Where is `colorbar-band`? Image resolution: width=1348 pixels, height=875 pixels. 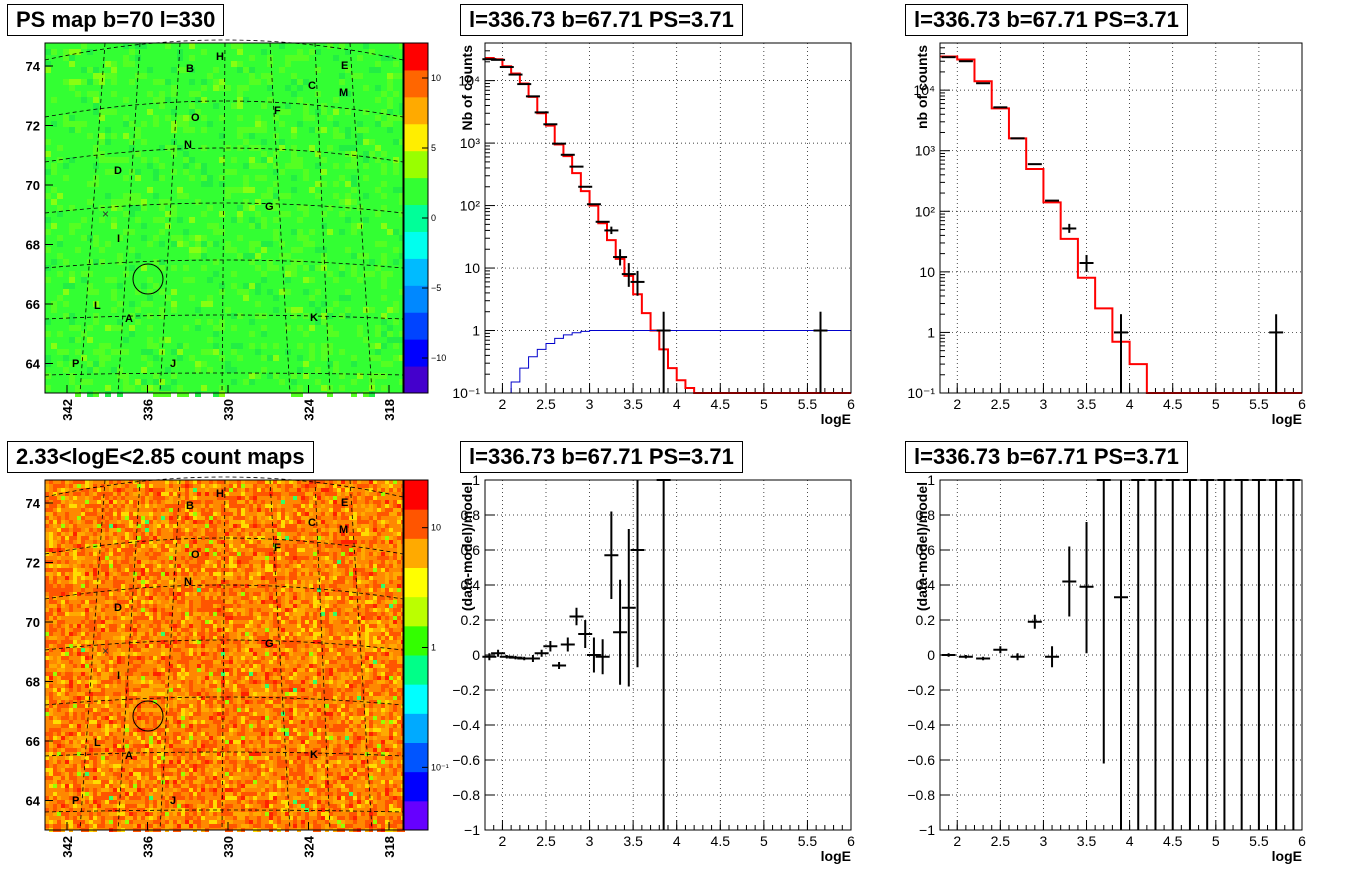
colorbar-band is located at coordinates (416, 191).